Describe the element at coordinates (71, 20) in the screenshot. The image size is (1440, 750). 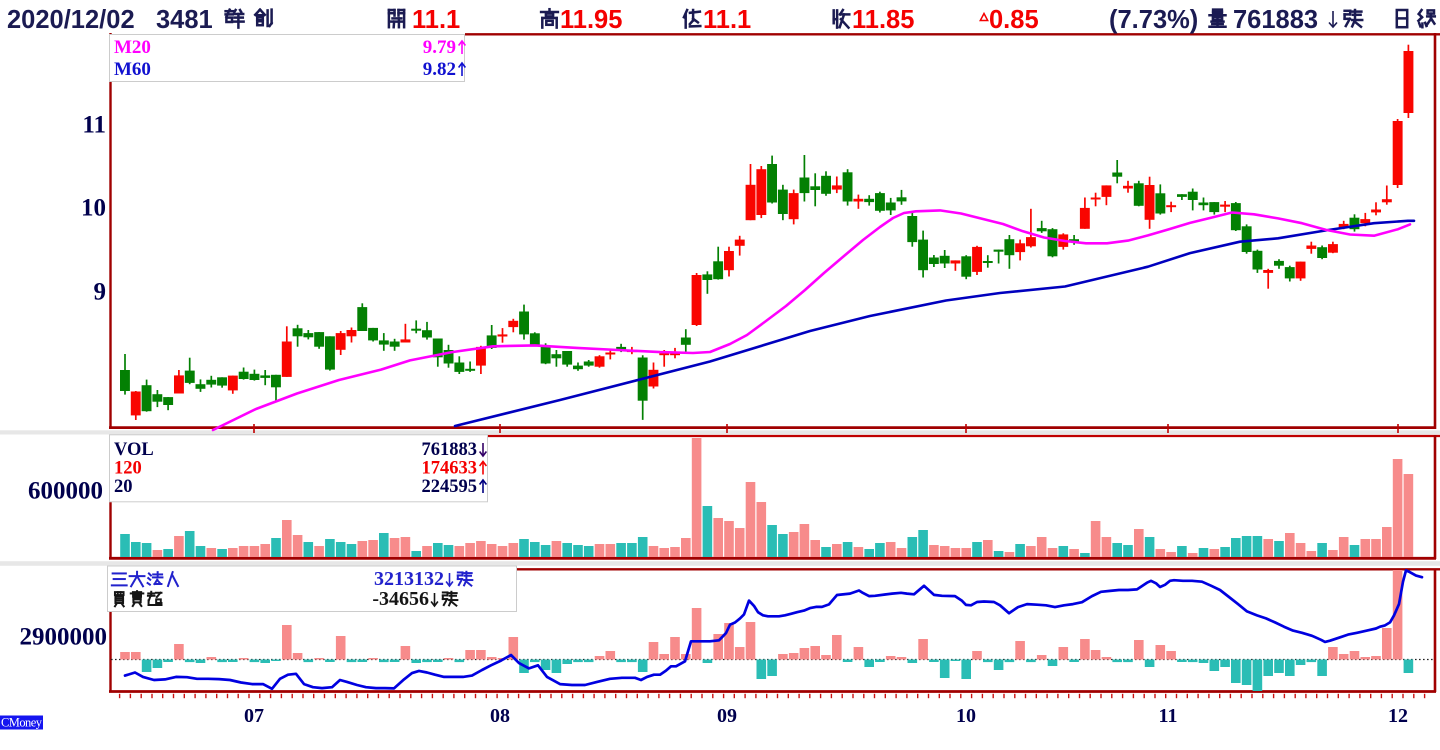
I see `svg-text: 2020/12/02` at that location.